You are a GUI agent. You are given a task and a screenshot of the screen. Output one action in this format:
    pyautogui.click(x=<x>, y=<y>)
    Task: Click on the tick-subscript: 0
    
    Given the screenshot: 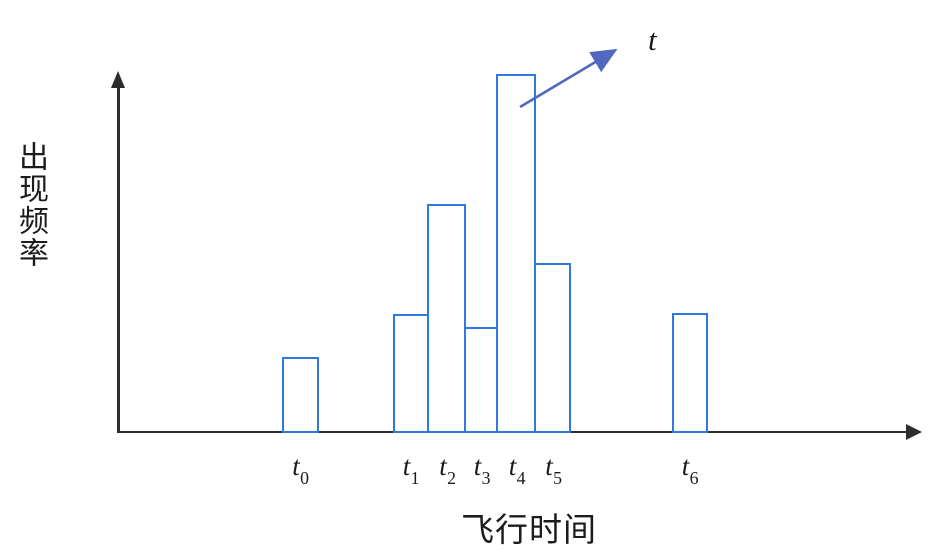 What is the action you would take?
    pyautogui.click(x=305, y=477)
    